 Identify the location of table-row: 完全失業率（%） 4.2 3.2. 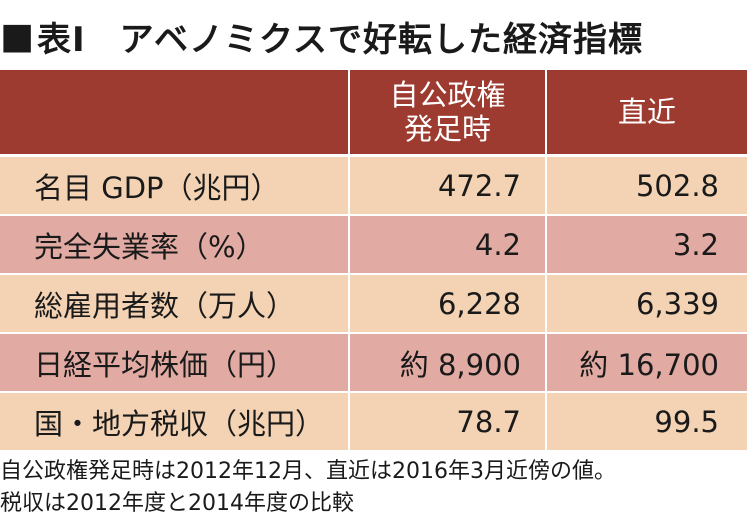
(373, 244).